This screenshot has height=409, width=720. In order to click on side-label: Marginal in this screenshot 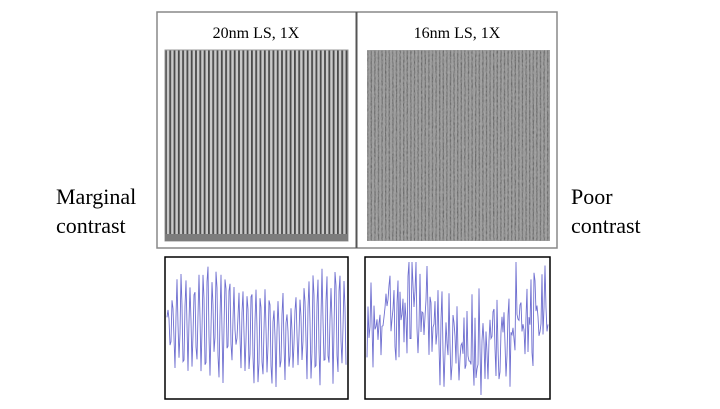, I will do `click(96, 196)`.